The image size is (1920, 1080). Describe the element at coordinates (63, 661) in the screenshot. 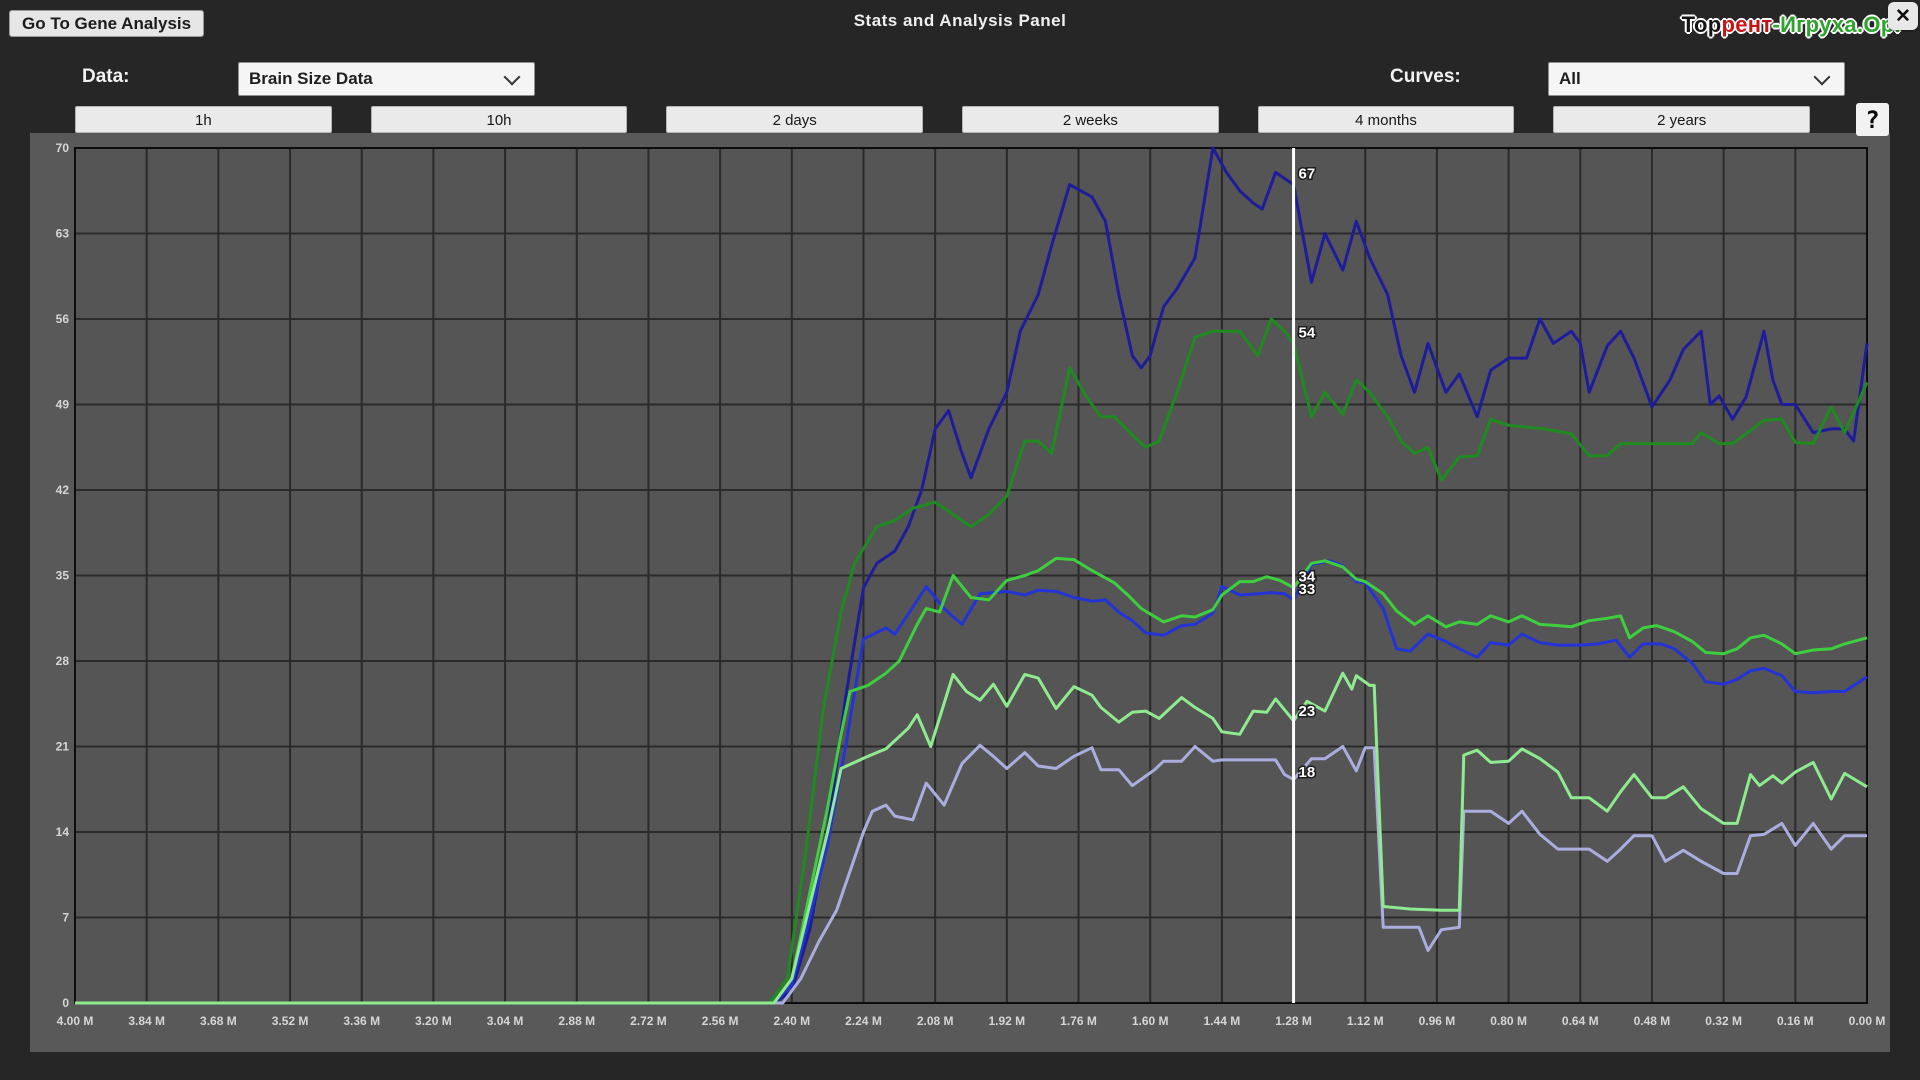

I see `y-tick-label: 28` at that location.